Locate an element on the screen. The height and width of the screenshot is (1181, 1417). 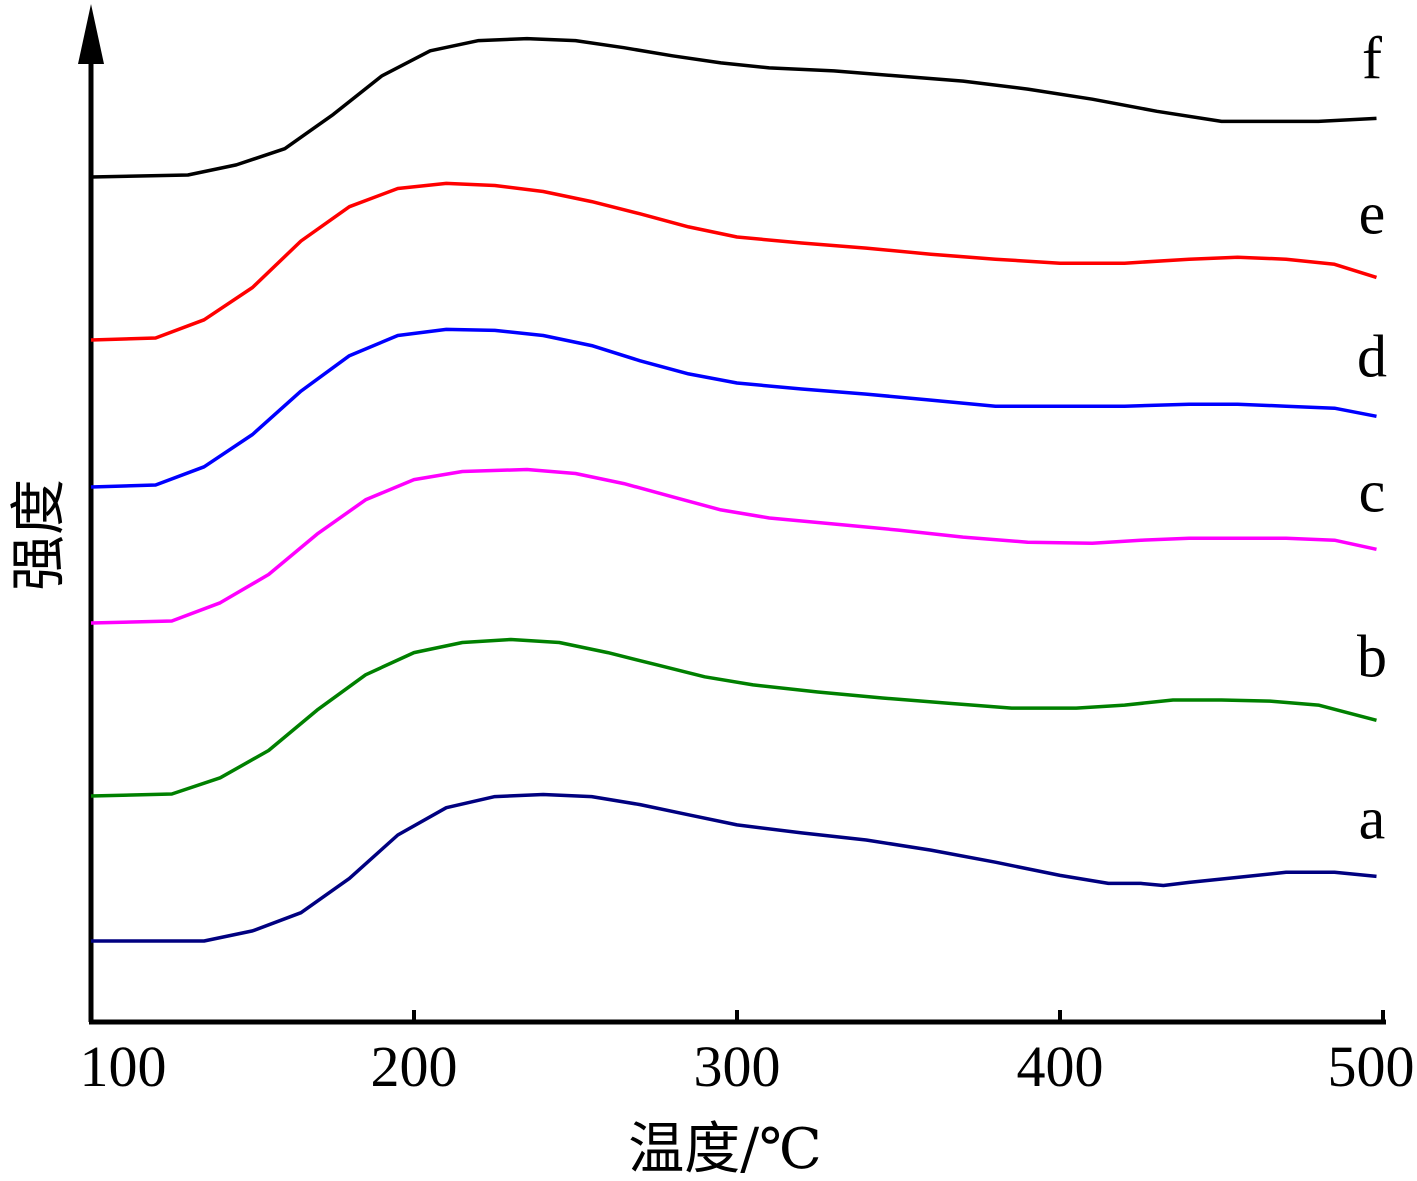
series-label-a: a is located at coordinates (1372, 818).